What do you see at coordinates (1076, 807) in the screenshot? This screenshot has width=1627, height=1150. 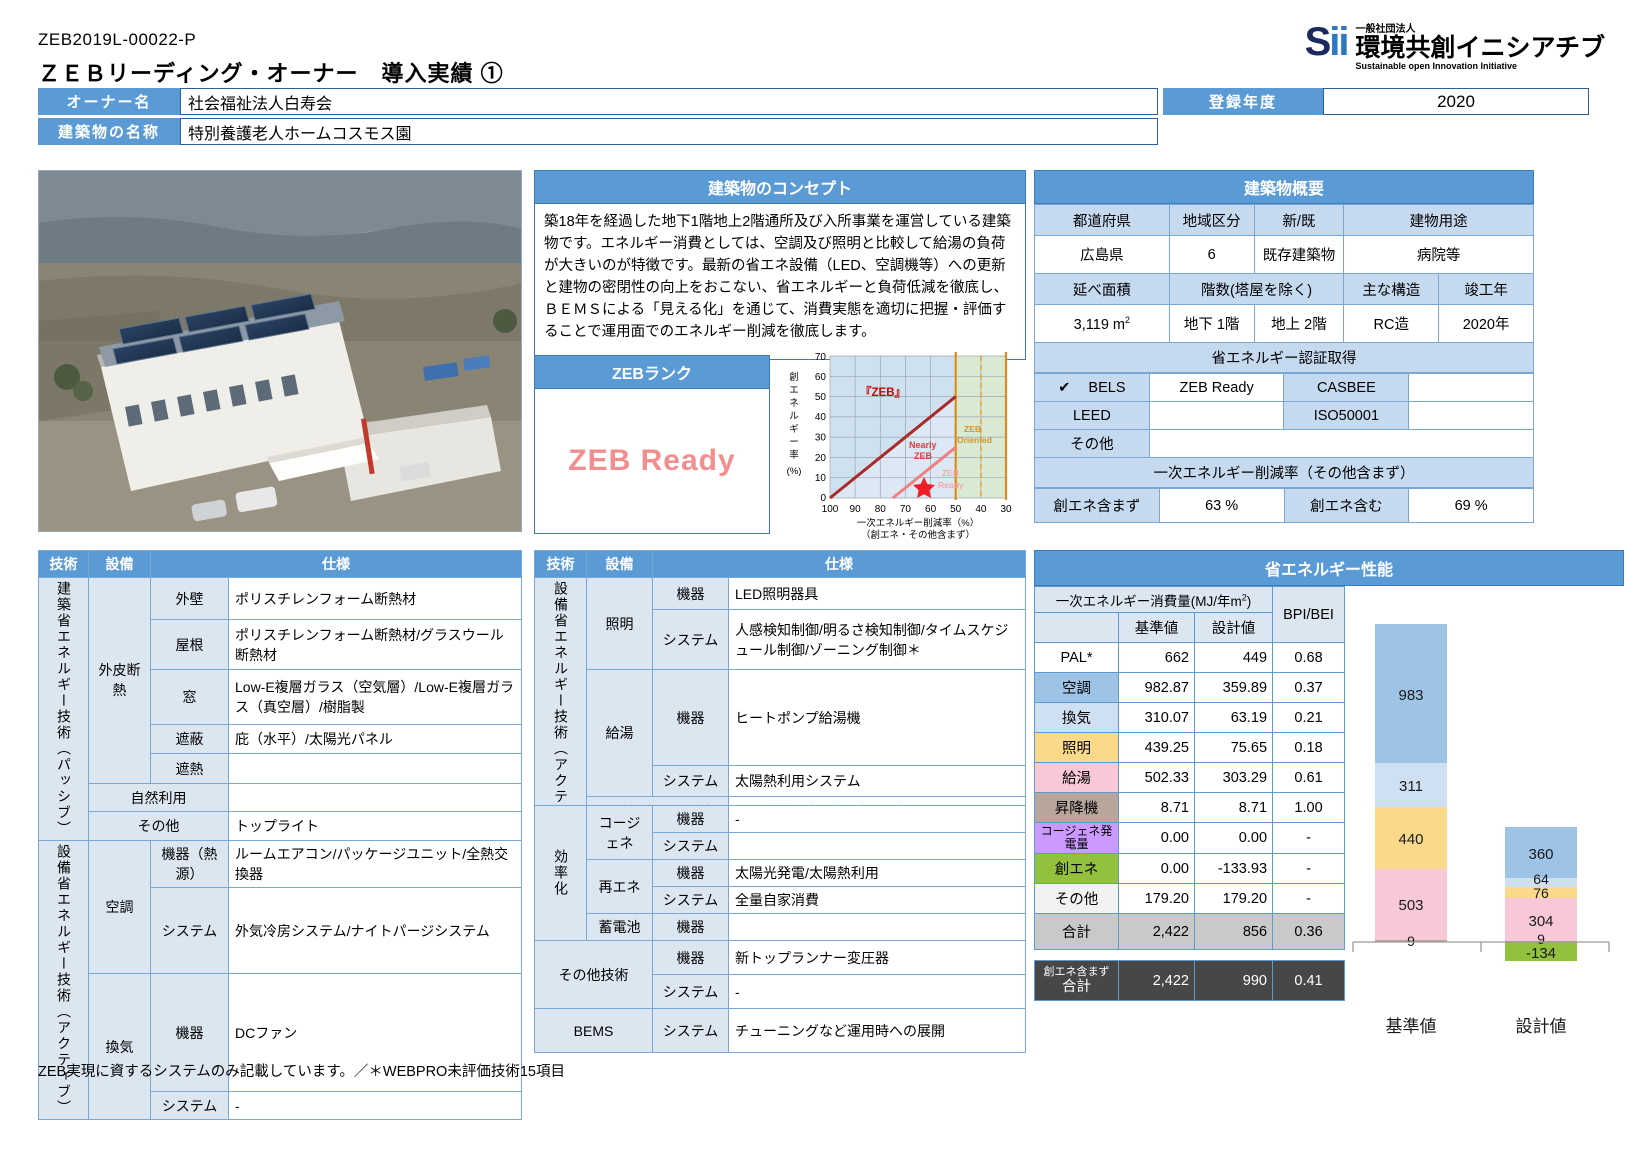 I see `perf-row-label-elevator: 昇降機` at bounding box center [1076, 807].